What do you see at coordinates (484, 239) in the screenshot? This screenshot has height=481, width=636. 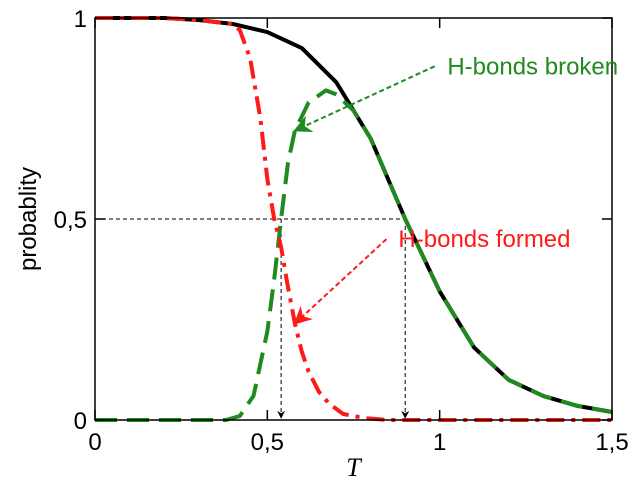 I see `annotation-label: H-bonds formed` at bounding box center [484, 239].